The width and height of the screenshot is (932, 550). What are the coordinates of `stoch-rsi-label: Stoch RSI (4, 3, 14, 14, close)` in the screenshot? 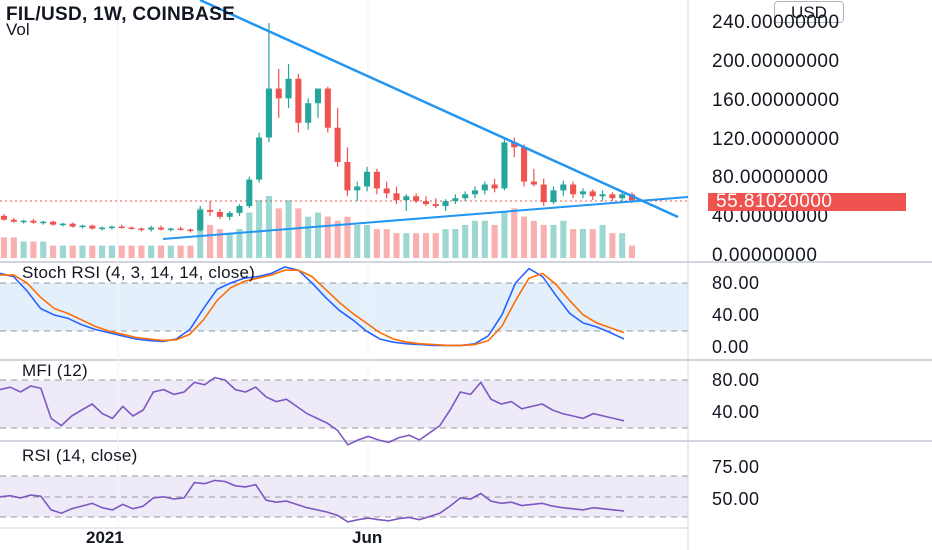 It's located at (138, 272).